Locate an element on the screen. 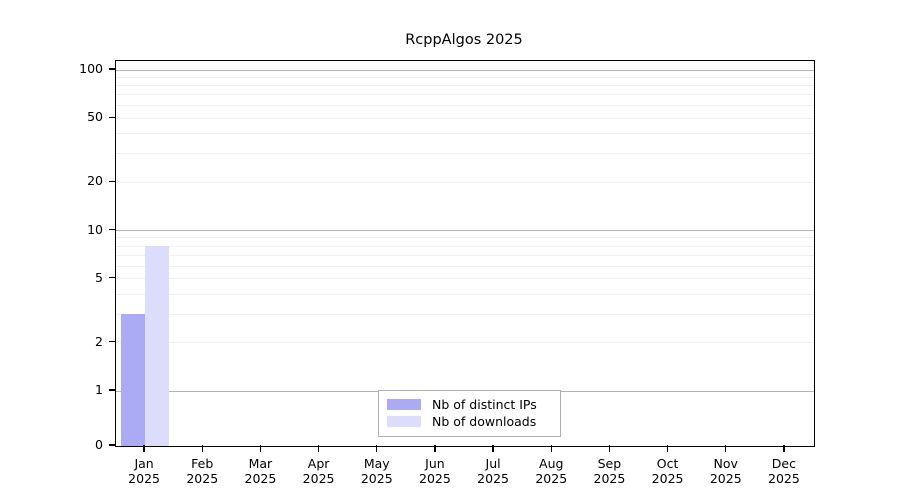 Image resolution: width=900 pixels, height=500 pixels. x-tick-mark-jul is located at coordinates (493, 448).